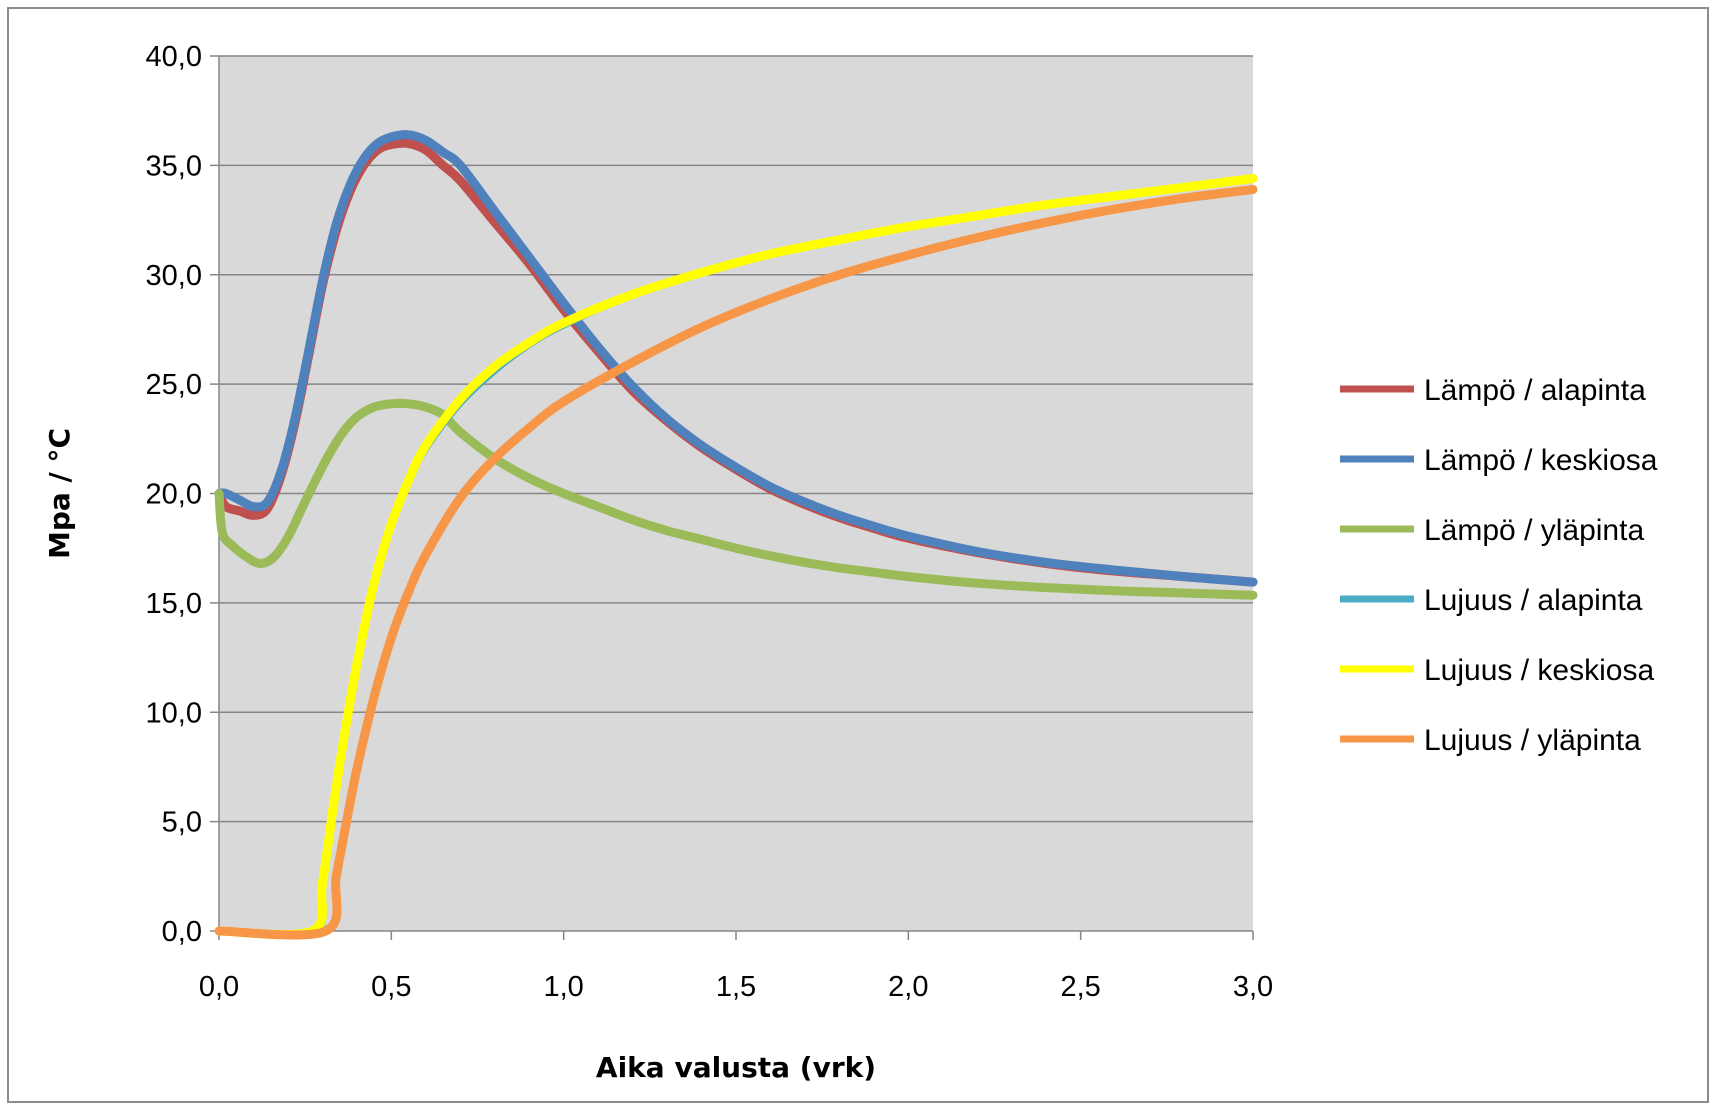 Image resolution: width=1719 pixels, height=1111 pixels. Describe the element at coordinates (174, 166) in the screenshot. I see `y-tick-label: 35,0` at that location.